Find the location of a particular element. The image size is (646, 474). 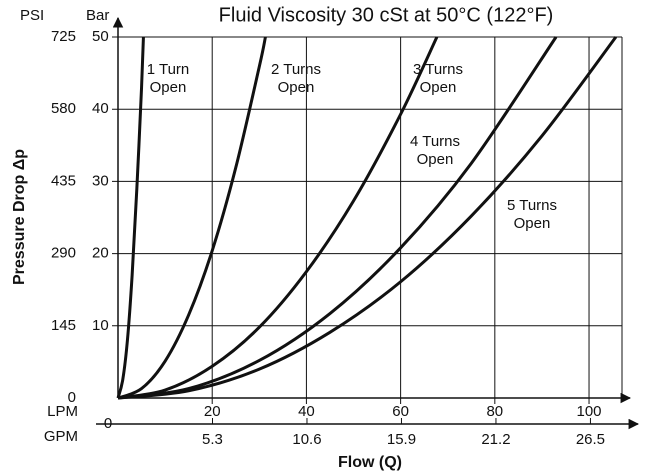

y-tick-label: 20 is located at coordinates (100, 253).